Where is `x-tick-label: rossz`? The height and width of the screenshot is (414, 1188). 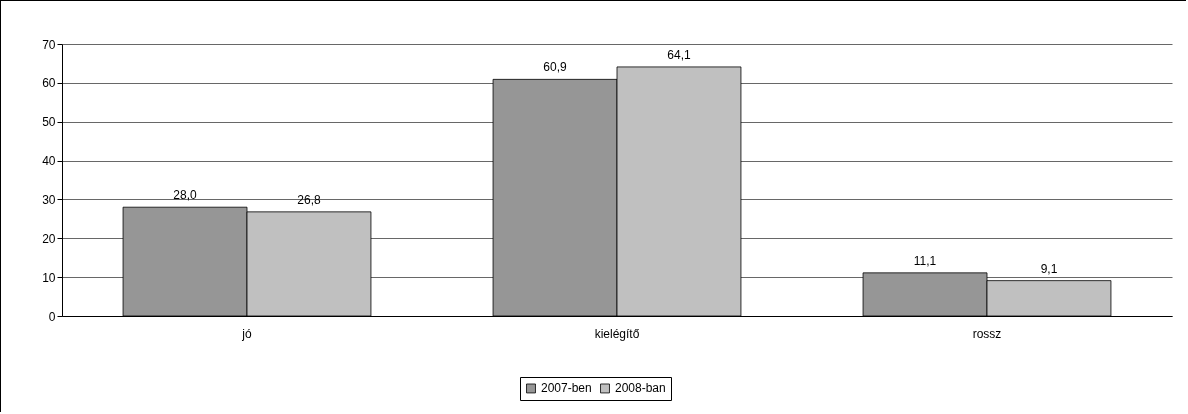 x-tick-label: rossz is located at coordinates (987, 333).